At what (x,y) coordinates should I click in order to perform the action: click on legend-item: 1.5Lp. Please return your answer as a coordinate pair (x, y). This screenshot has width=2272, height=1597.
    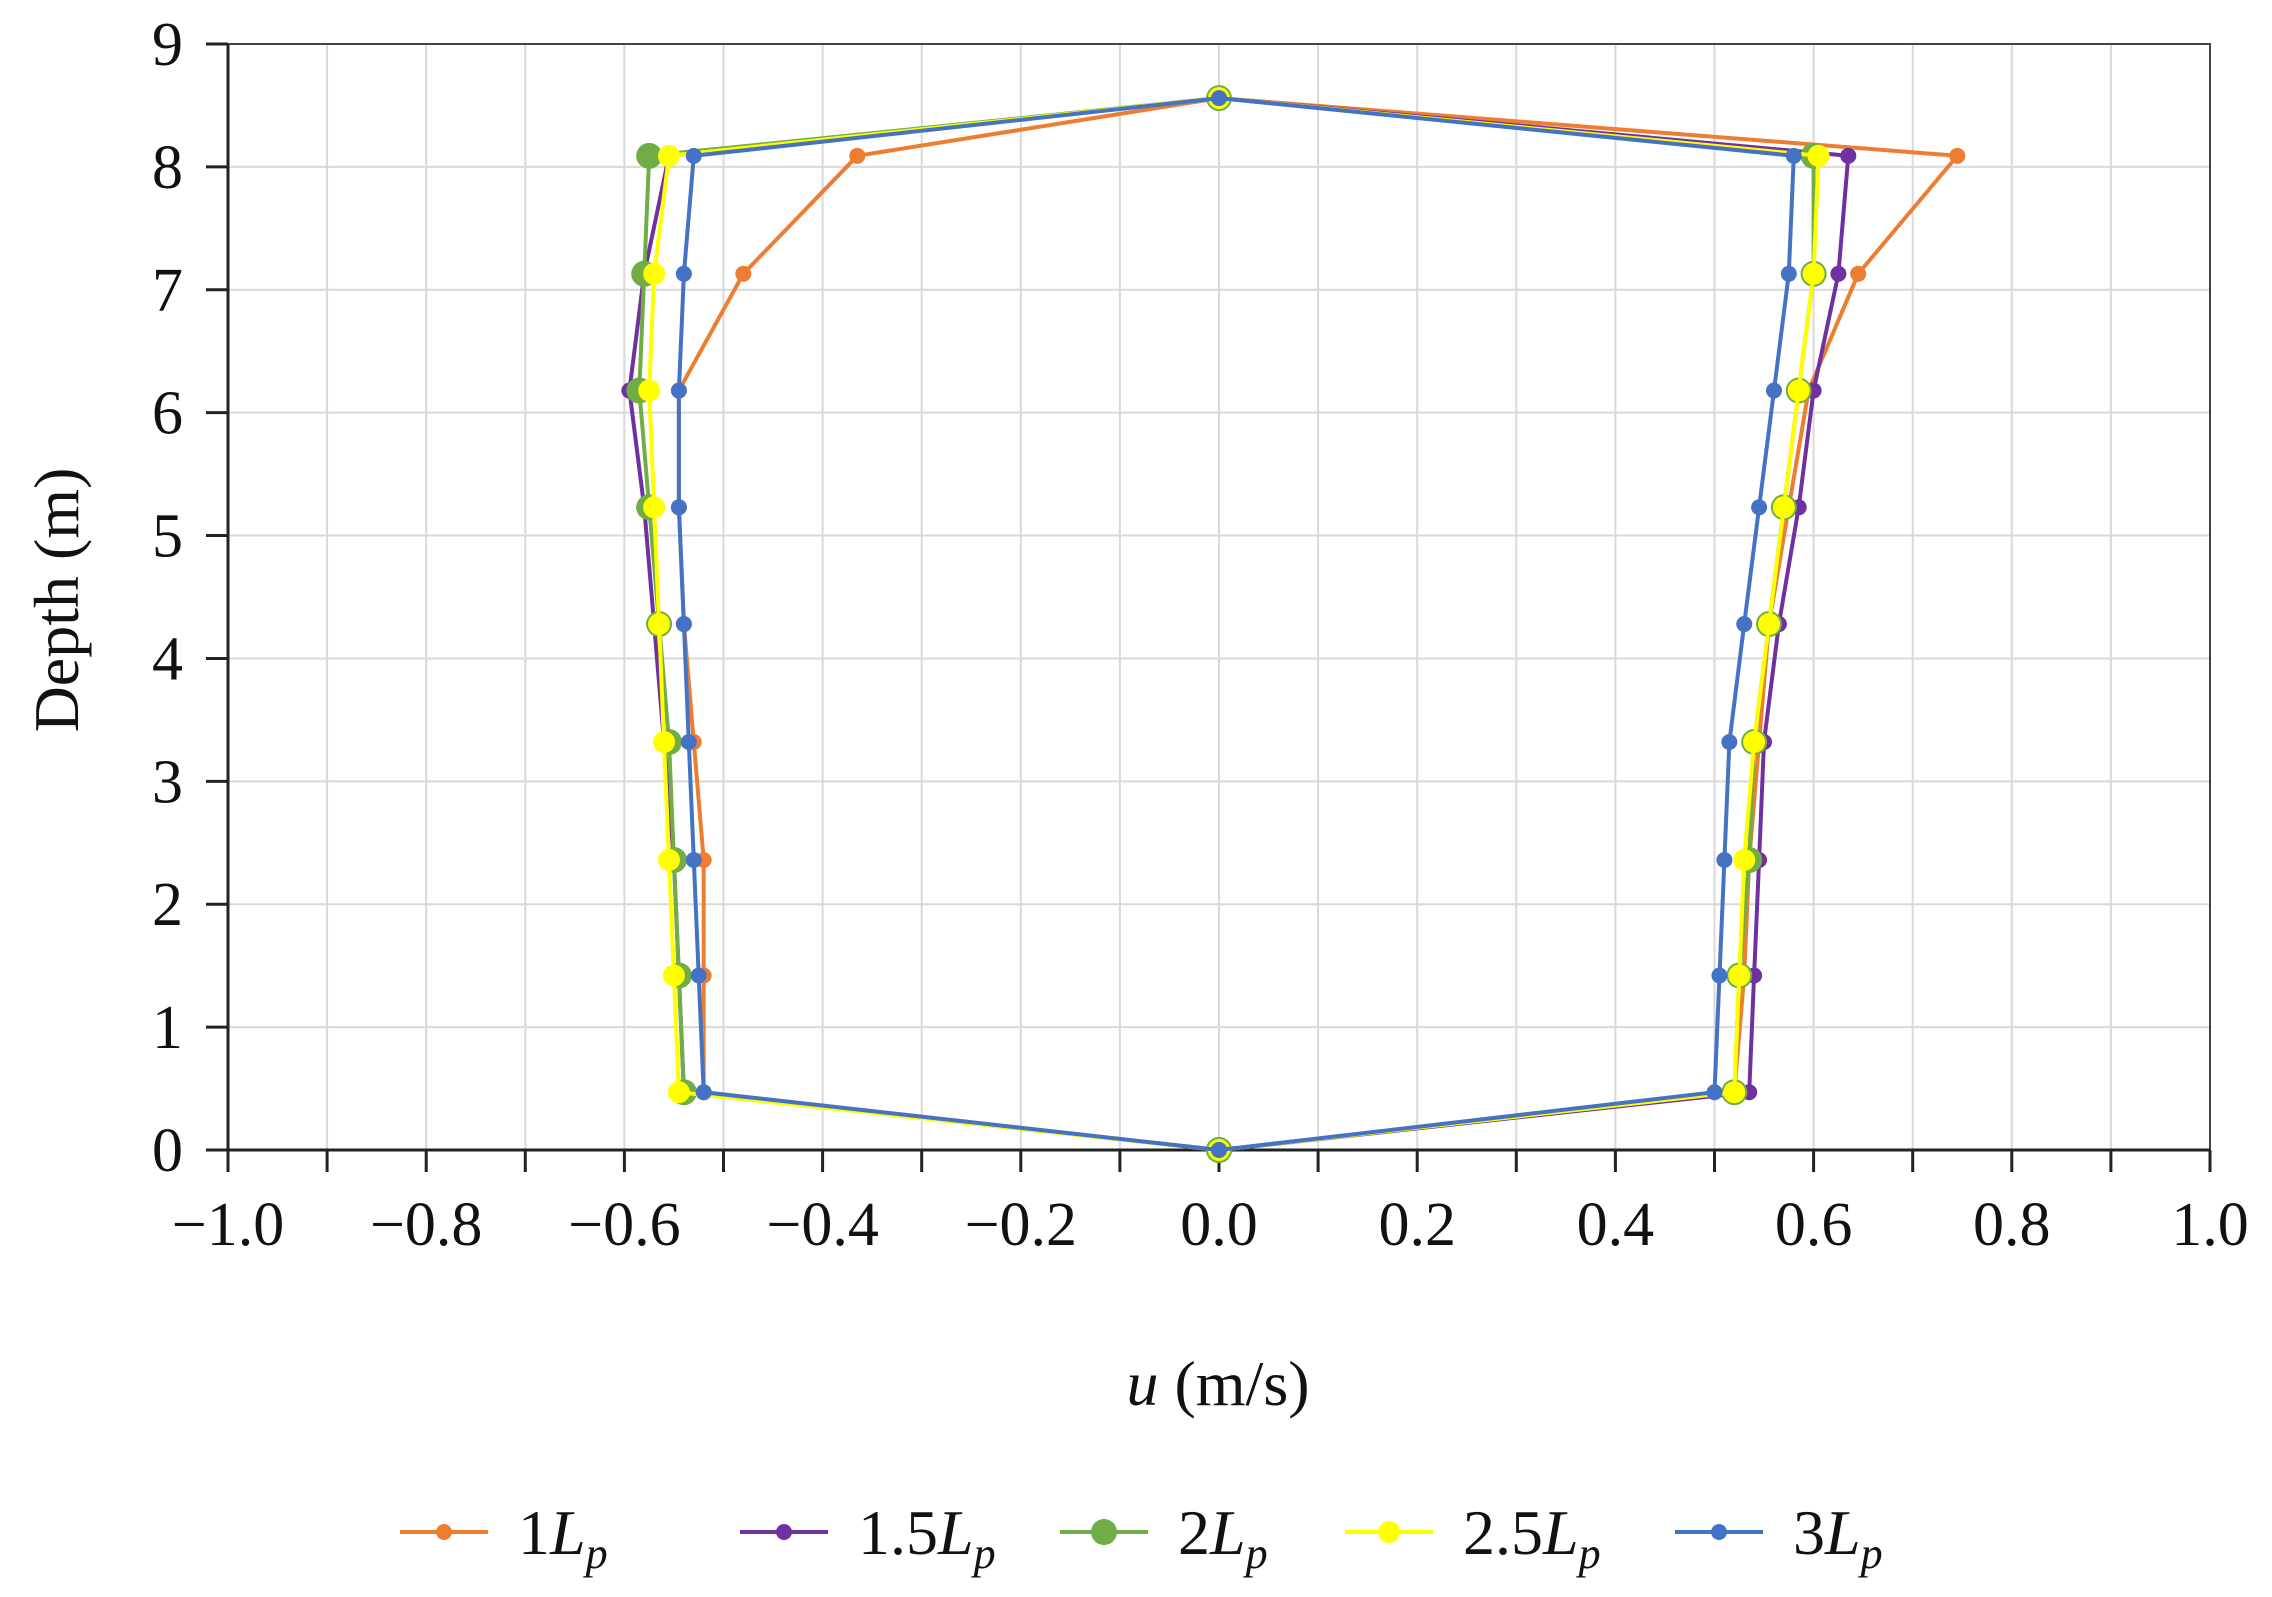
    Looking at the image, I should click on (868, 1537).